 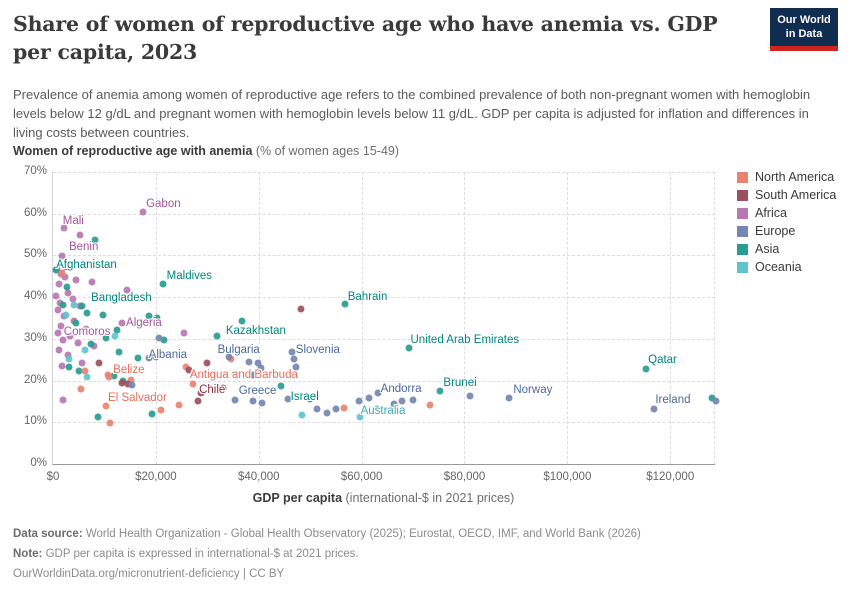 What do you see at coordinates (143, 212) in the screenshot?
I see `data-point-gabon` at bounding box center [143, 212].